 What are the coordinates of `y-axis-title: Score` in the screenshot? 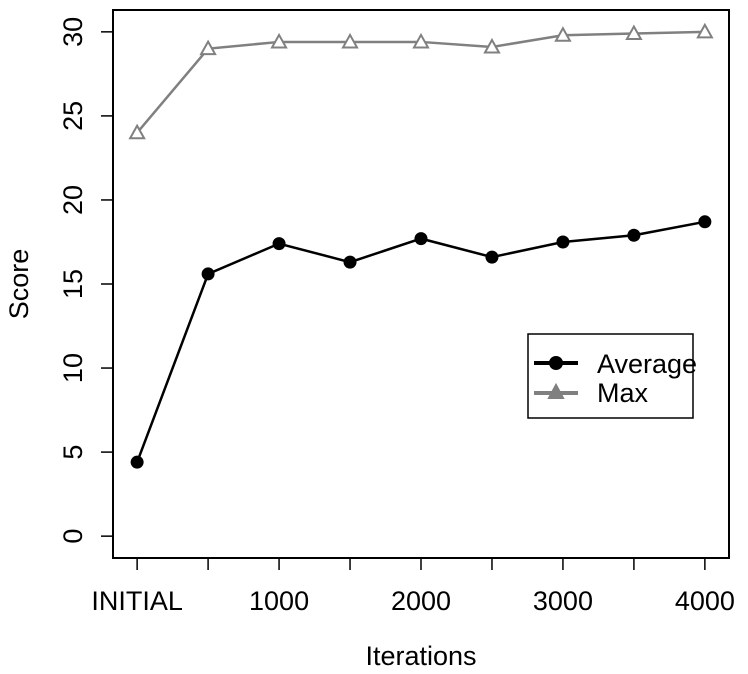 It's located at (19, 284).